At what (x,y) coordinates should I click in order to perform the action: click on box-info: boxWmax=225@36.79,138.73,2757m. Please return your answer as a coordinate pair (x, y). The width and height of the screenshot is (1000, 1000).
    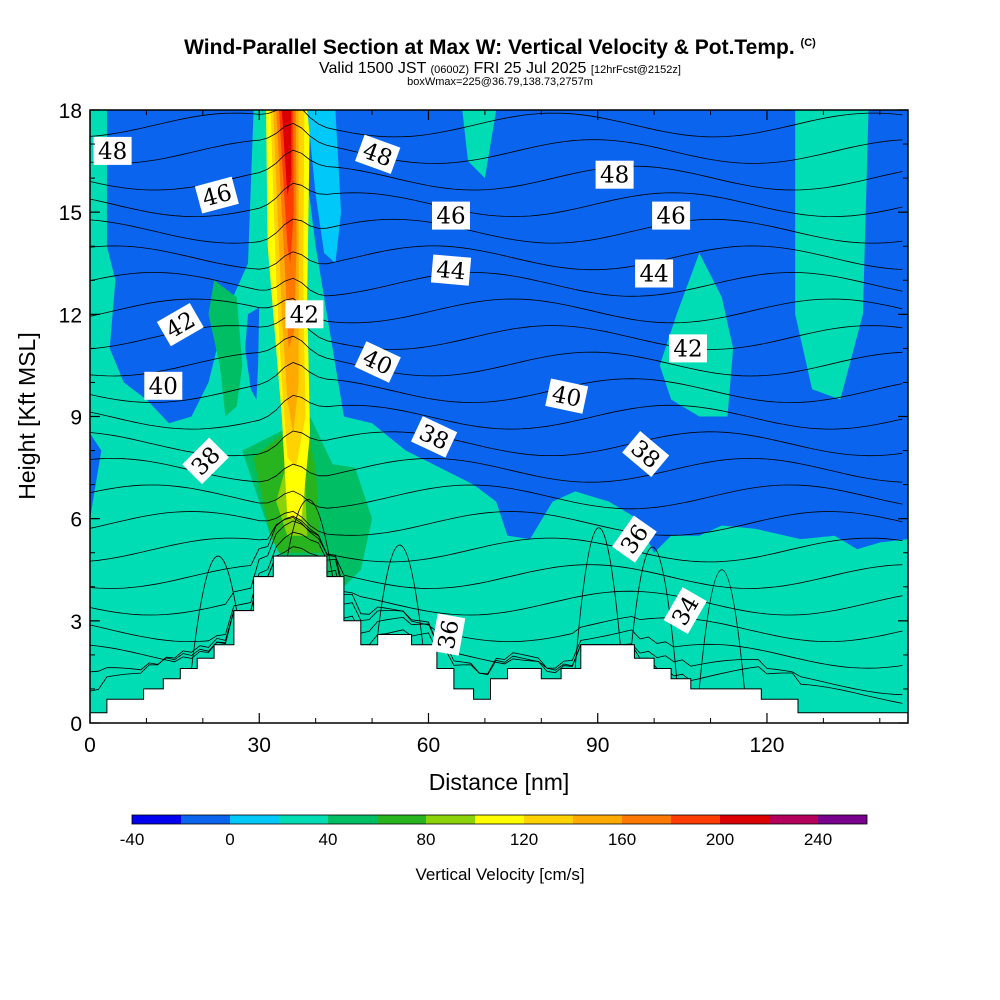
    Looking at the image, I should click on (500, 82).